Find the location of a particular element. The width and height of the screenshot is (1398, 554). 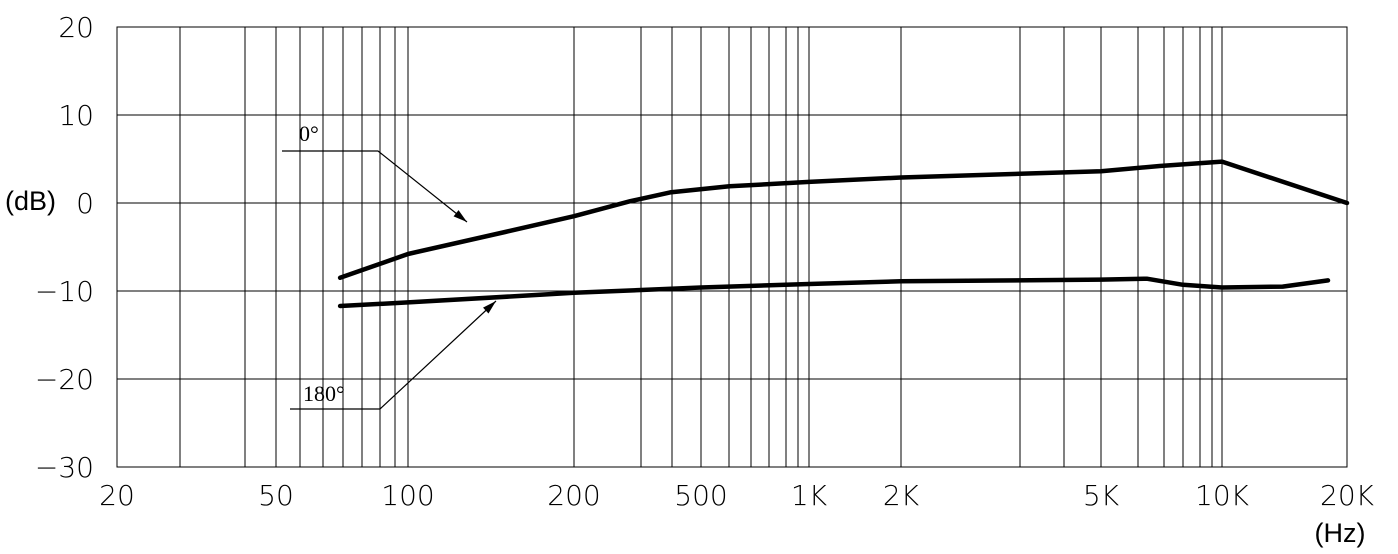

leader-0deg-line is located at coordinates (375, 186).